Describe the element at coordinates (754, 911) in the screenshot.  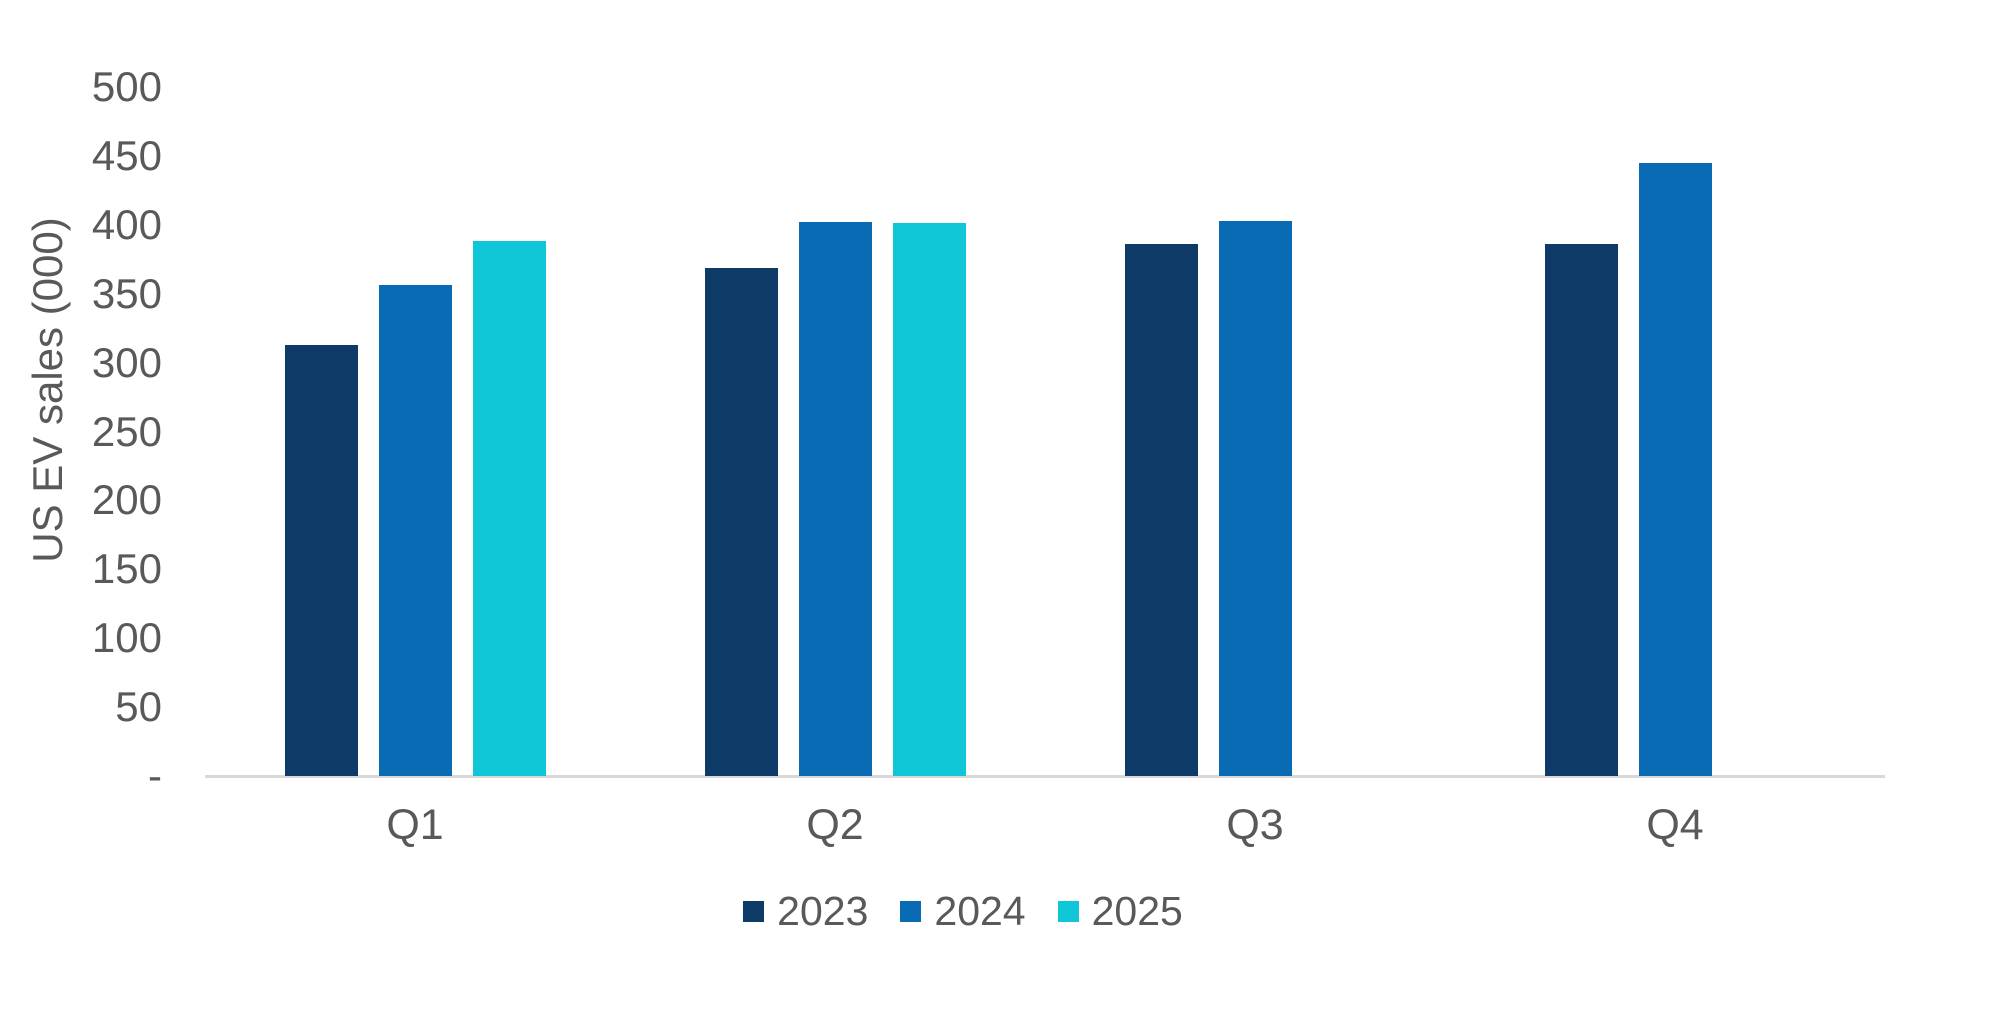
I see `legend-swatch-icon-2023` at that location.